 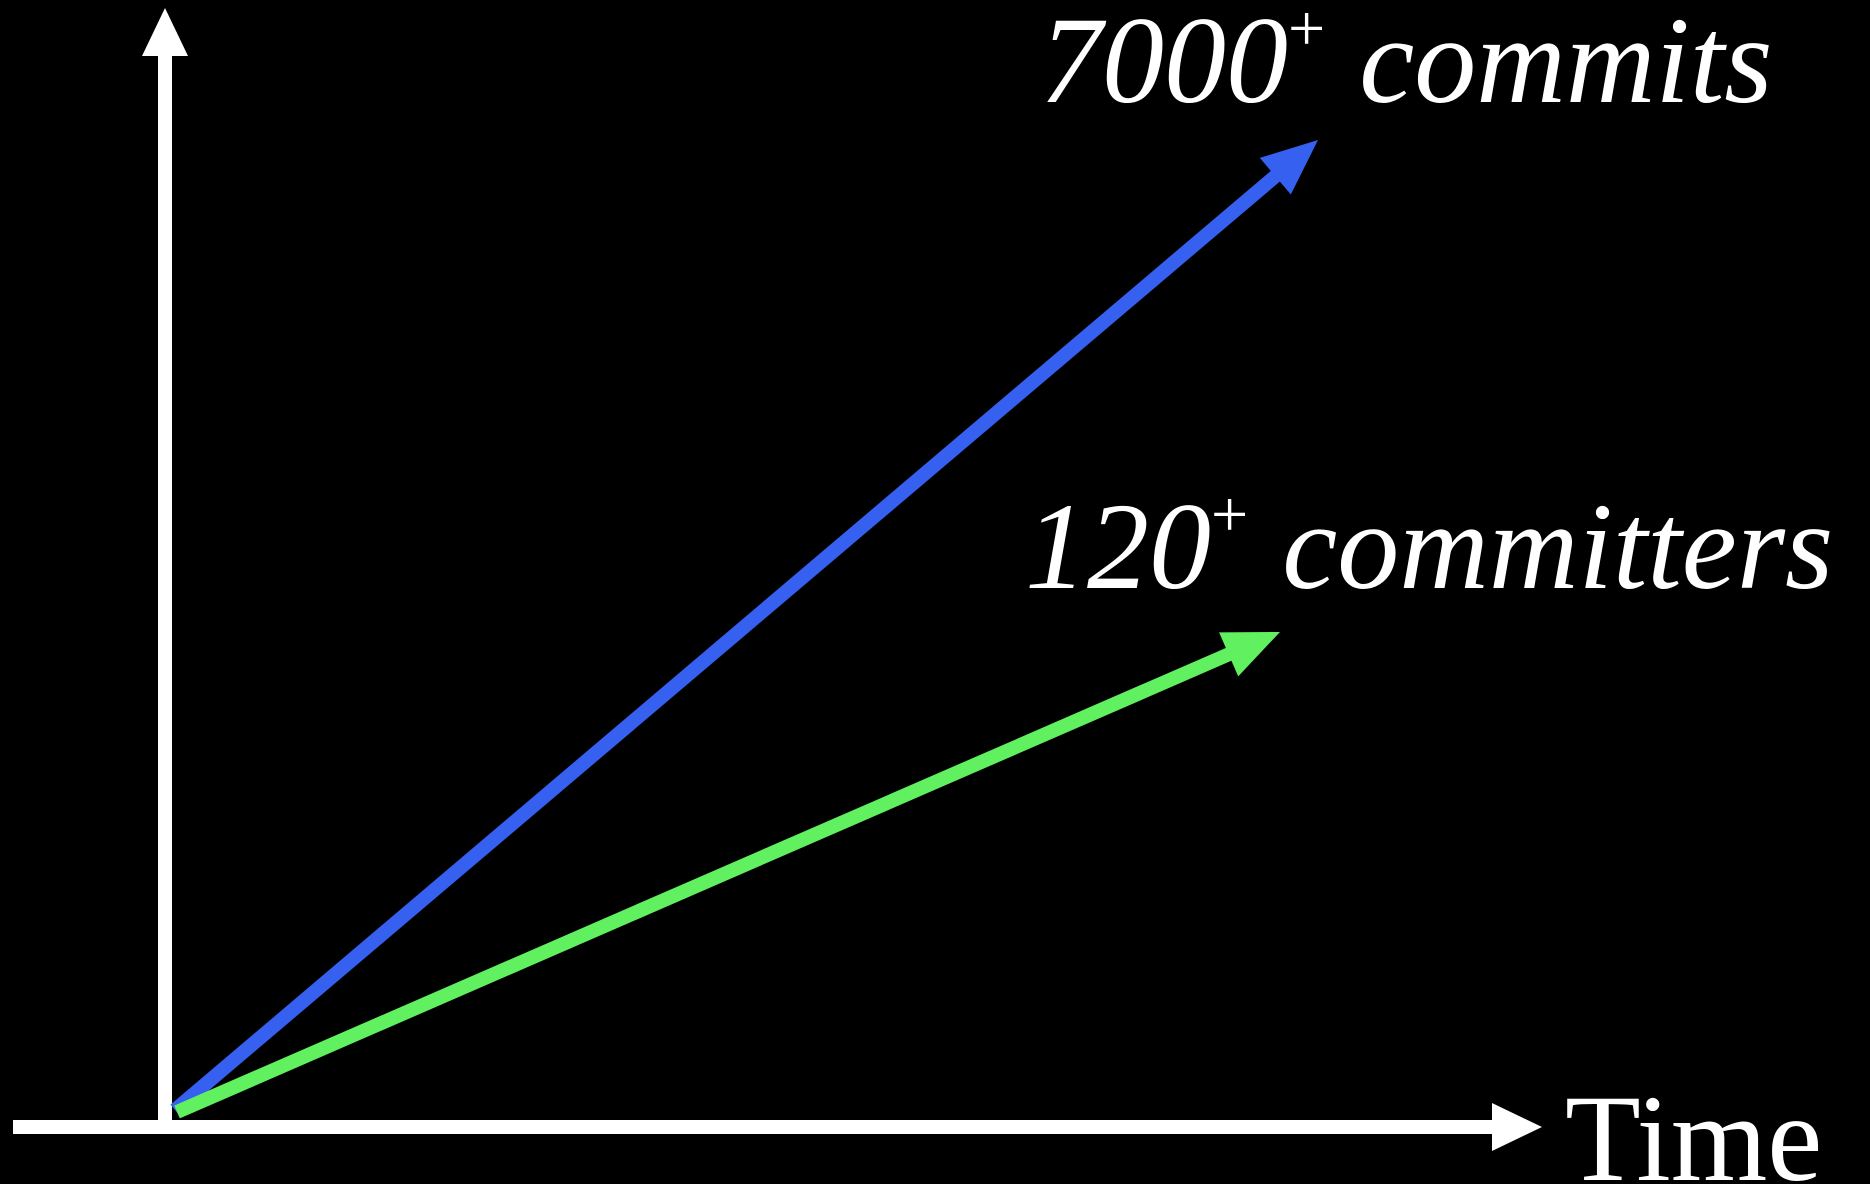 What do you see at coordinates (165, 32) in the screenshot?
I see `y-axis-arrowhead` at bounding box center [165, 32].